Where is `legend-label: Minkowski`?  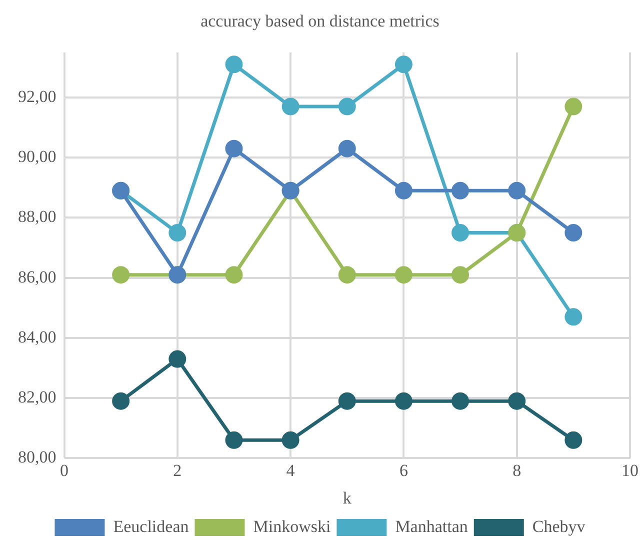 legend-label: Minkowski is located at coordinates (292, 526).